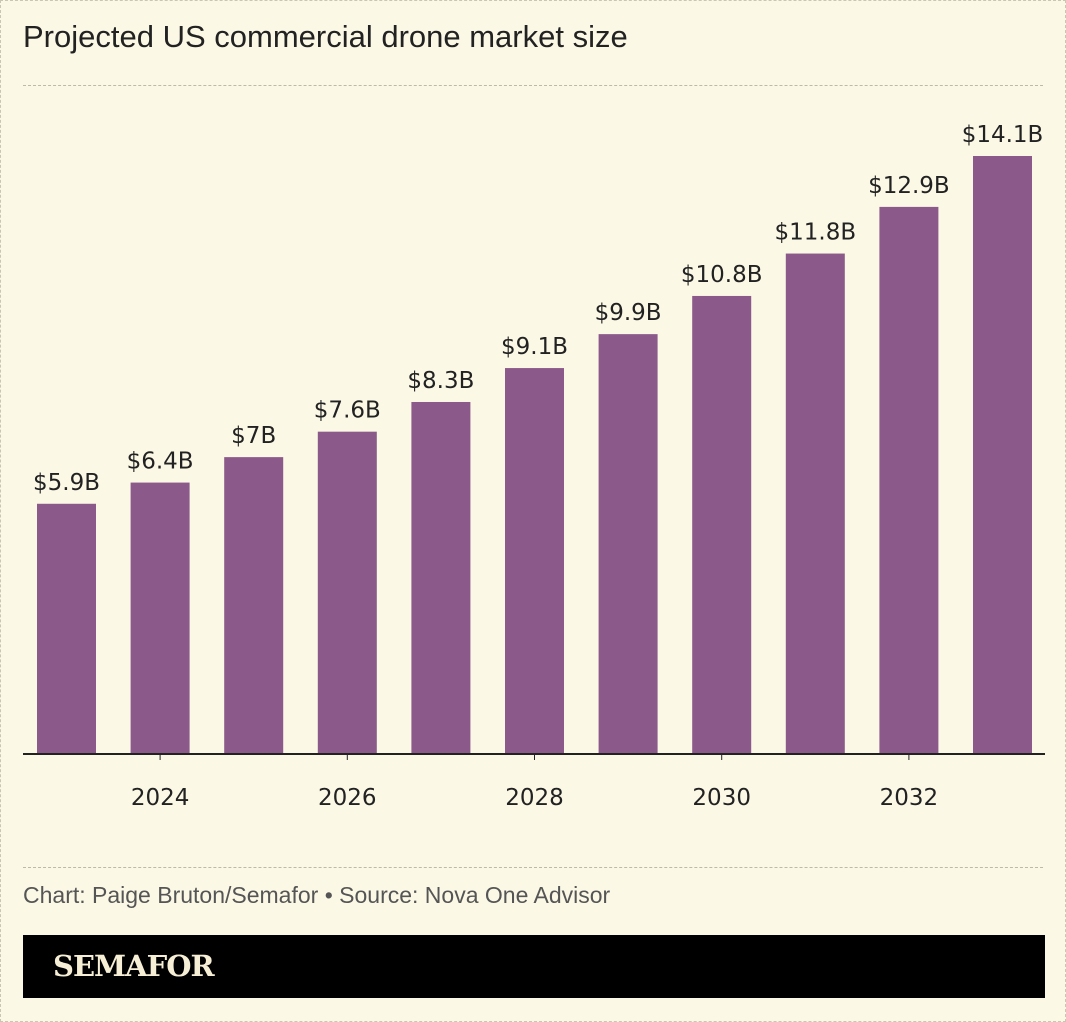  What do you see at coordinates (440, 381) in the screenshot?
I see `data-label: $8.3B` at bounding box center [440, 381].